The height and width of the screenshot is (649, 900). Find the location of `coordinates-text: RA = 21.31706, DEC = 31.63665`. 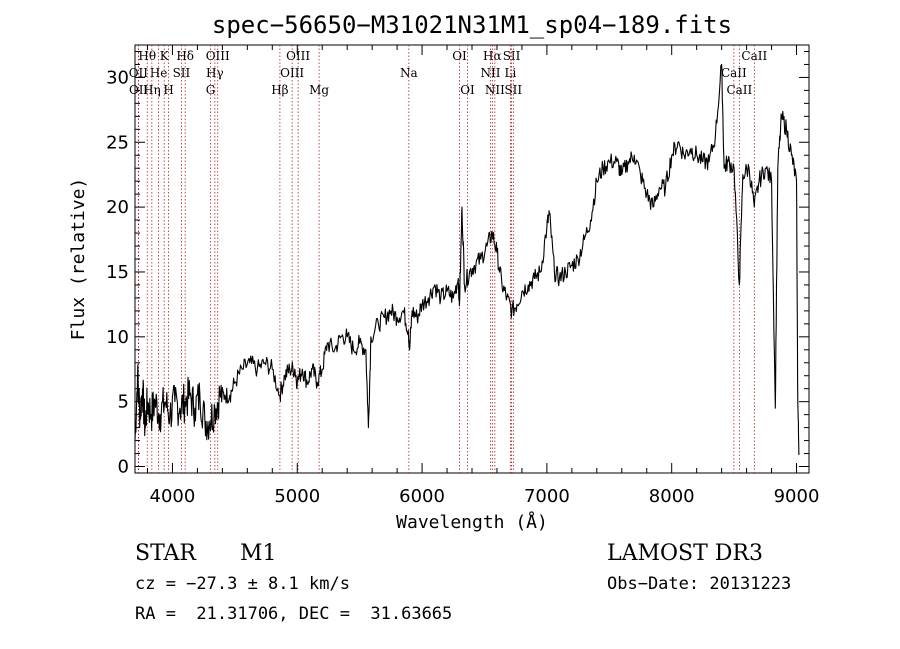

coordinates-text: RA = 21.31706, DEC = 31.63665 is located at coordinates (294, 614).